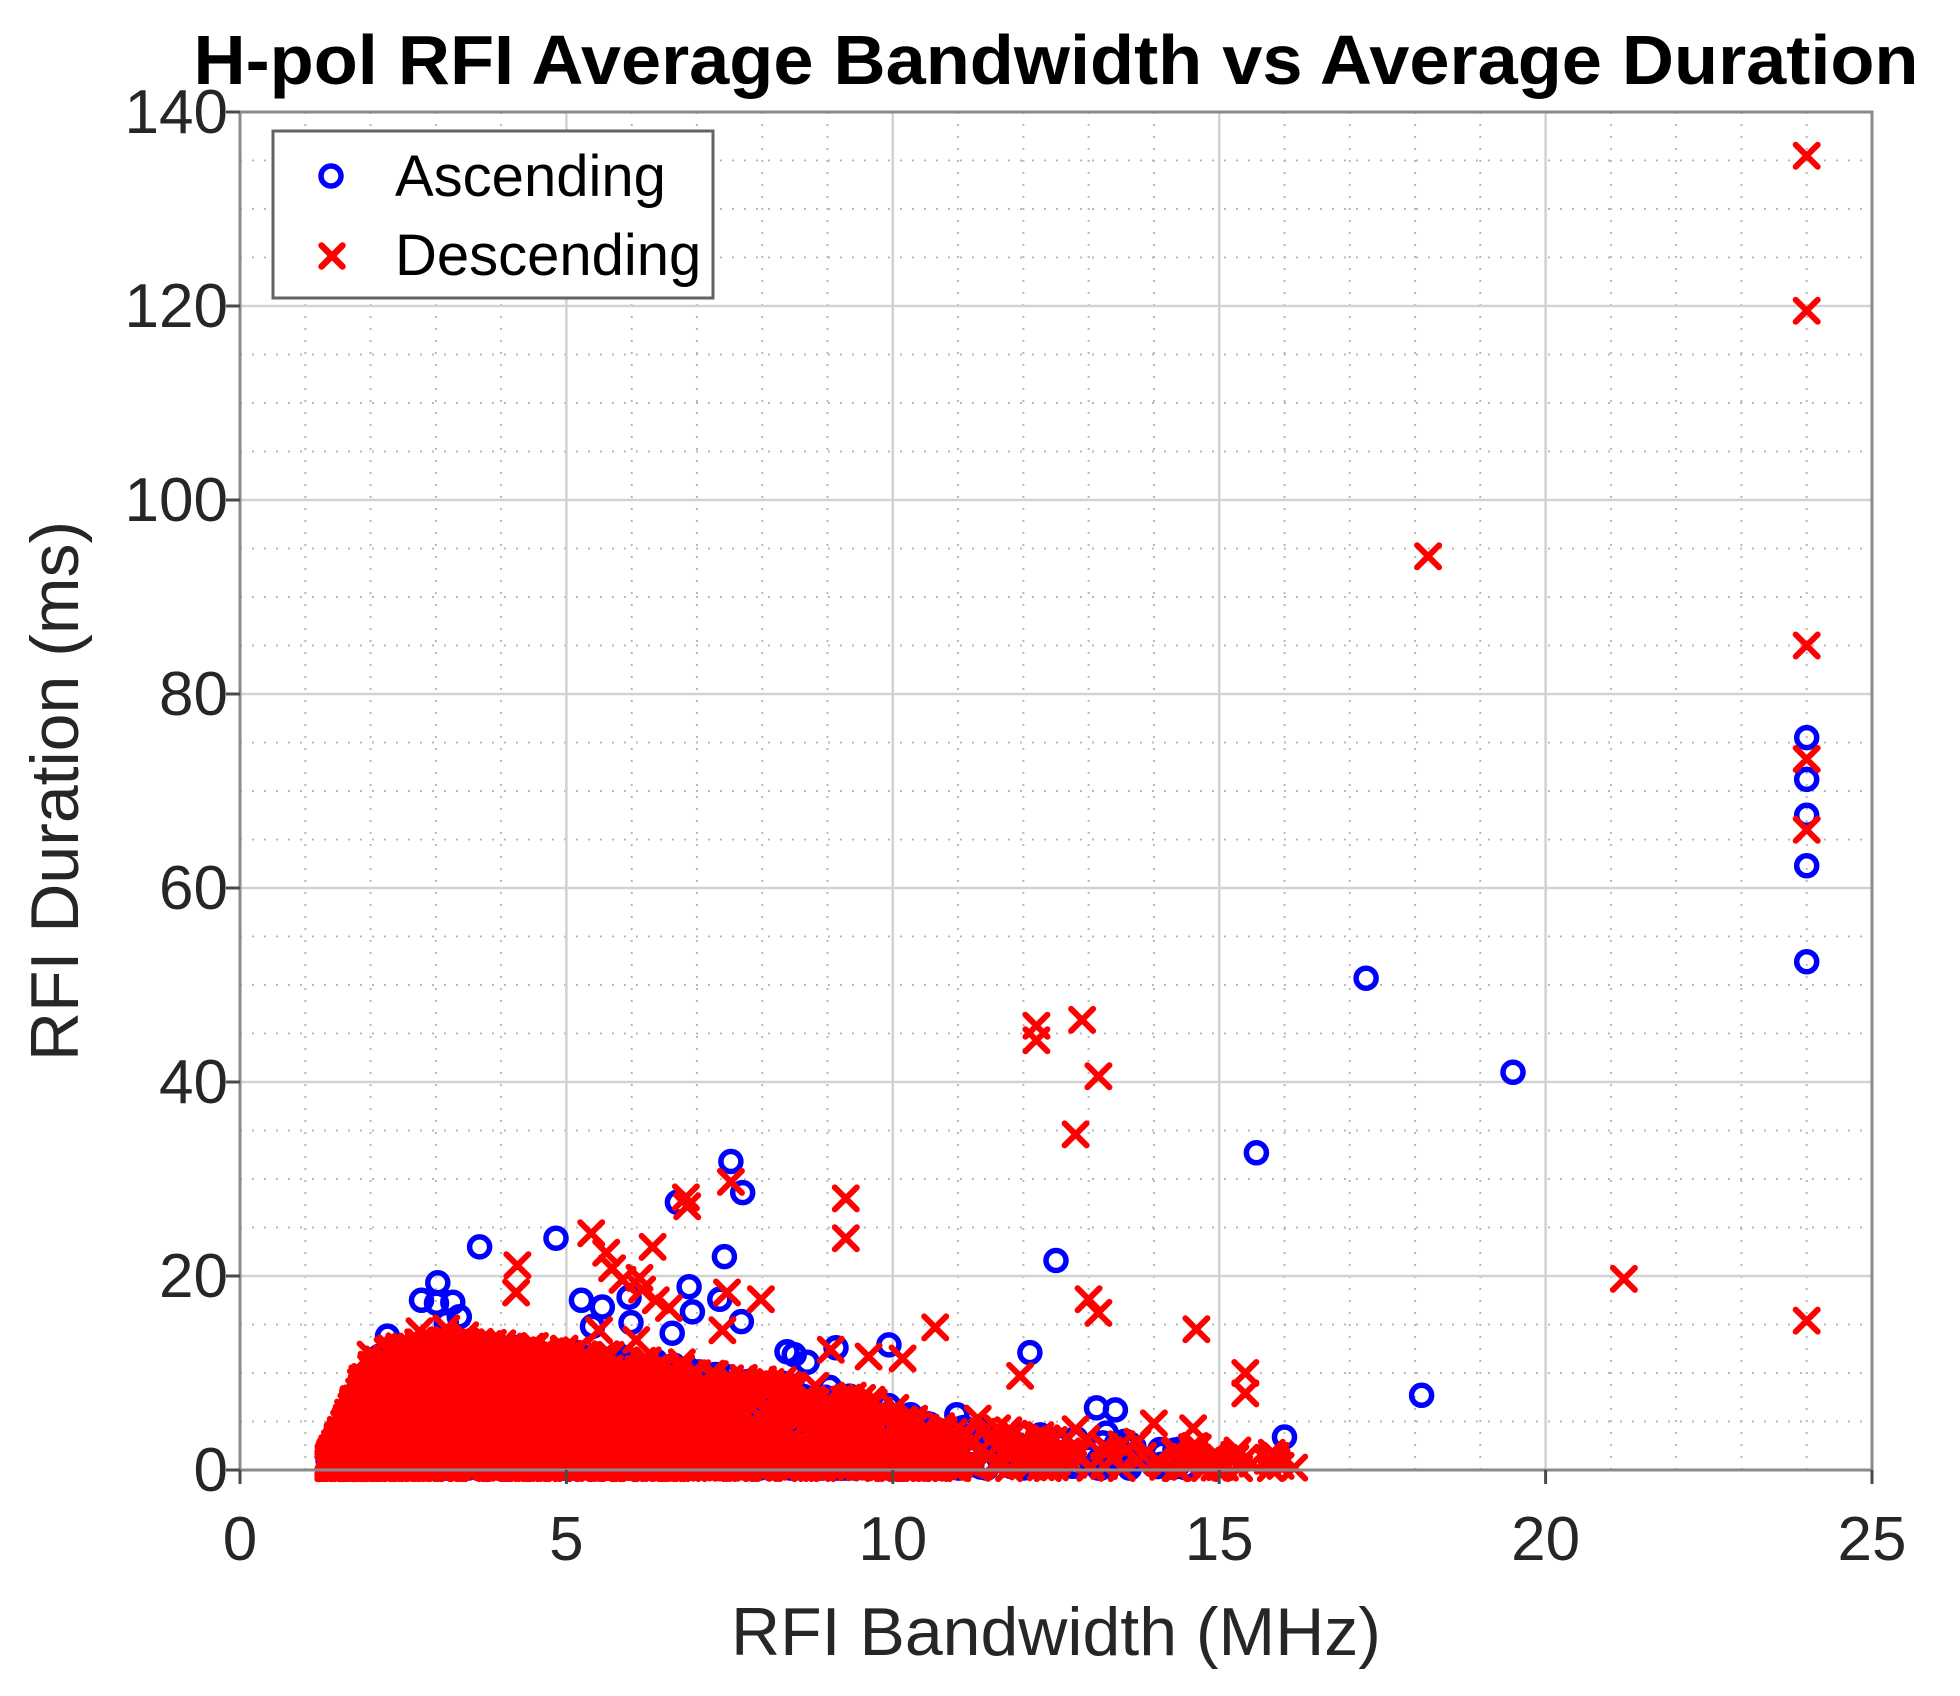 The height and width of the screenshot is (1696, 1960). What do you see at coordinates (176, 500) in the screenshot?
I see `y-tick-label: 100` at bounding box center [176, 500].